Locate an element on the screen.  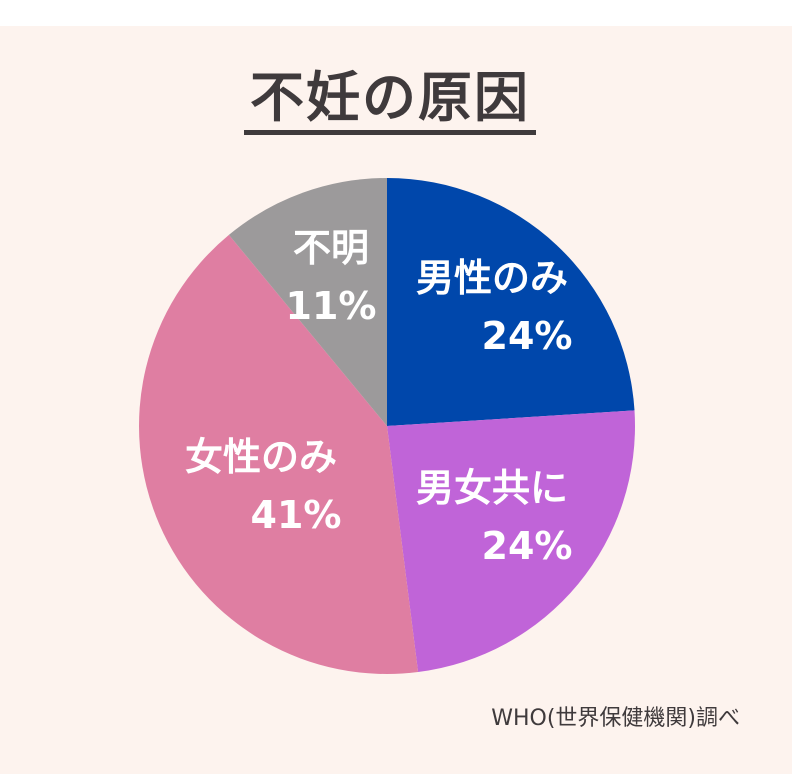
slice-value-label-both: 24% is located at coordinates (527, 546).